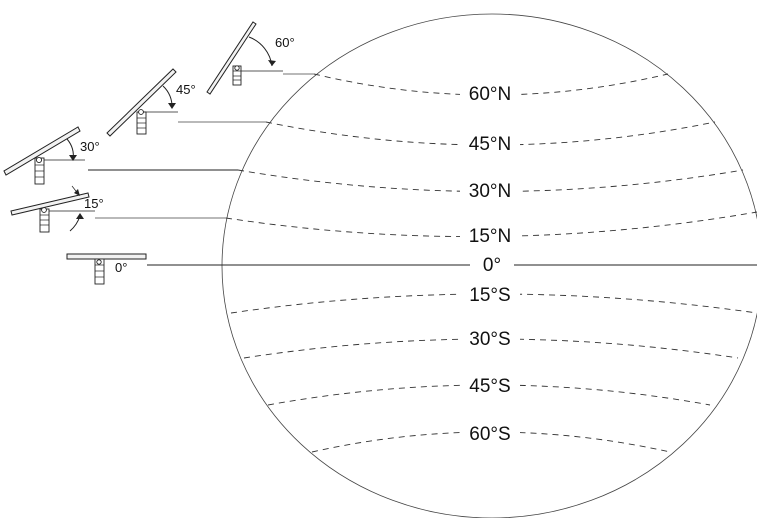  Describe the element at coordinates (285, 42) in the screenshot. I see `mount-60-angle-label: 60°` at that location.